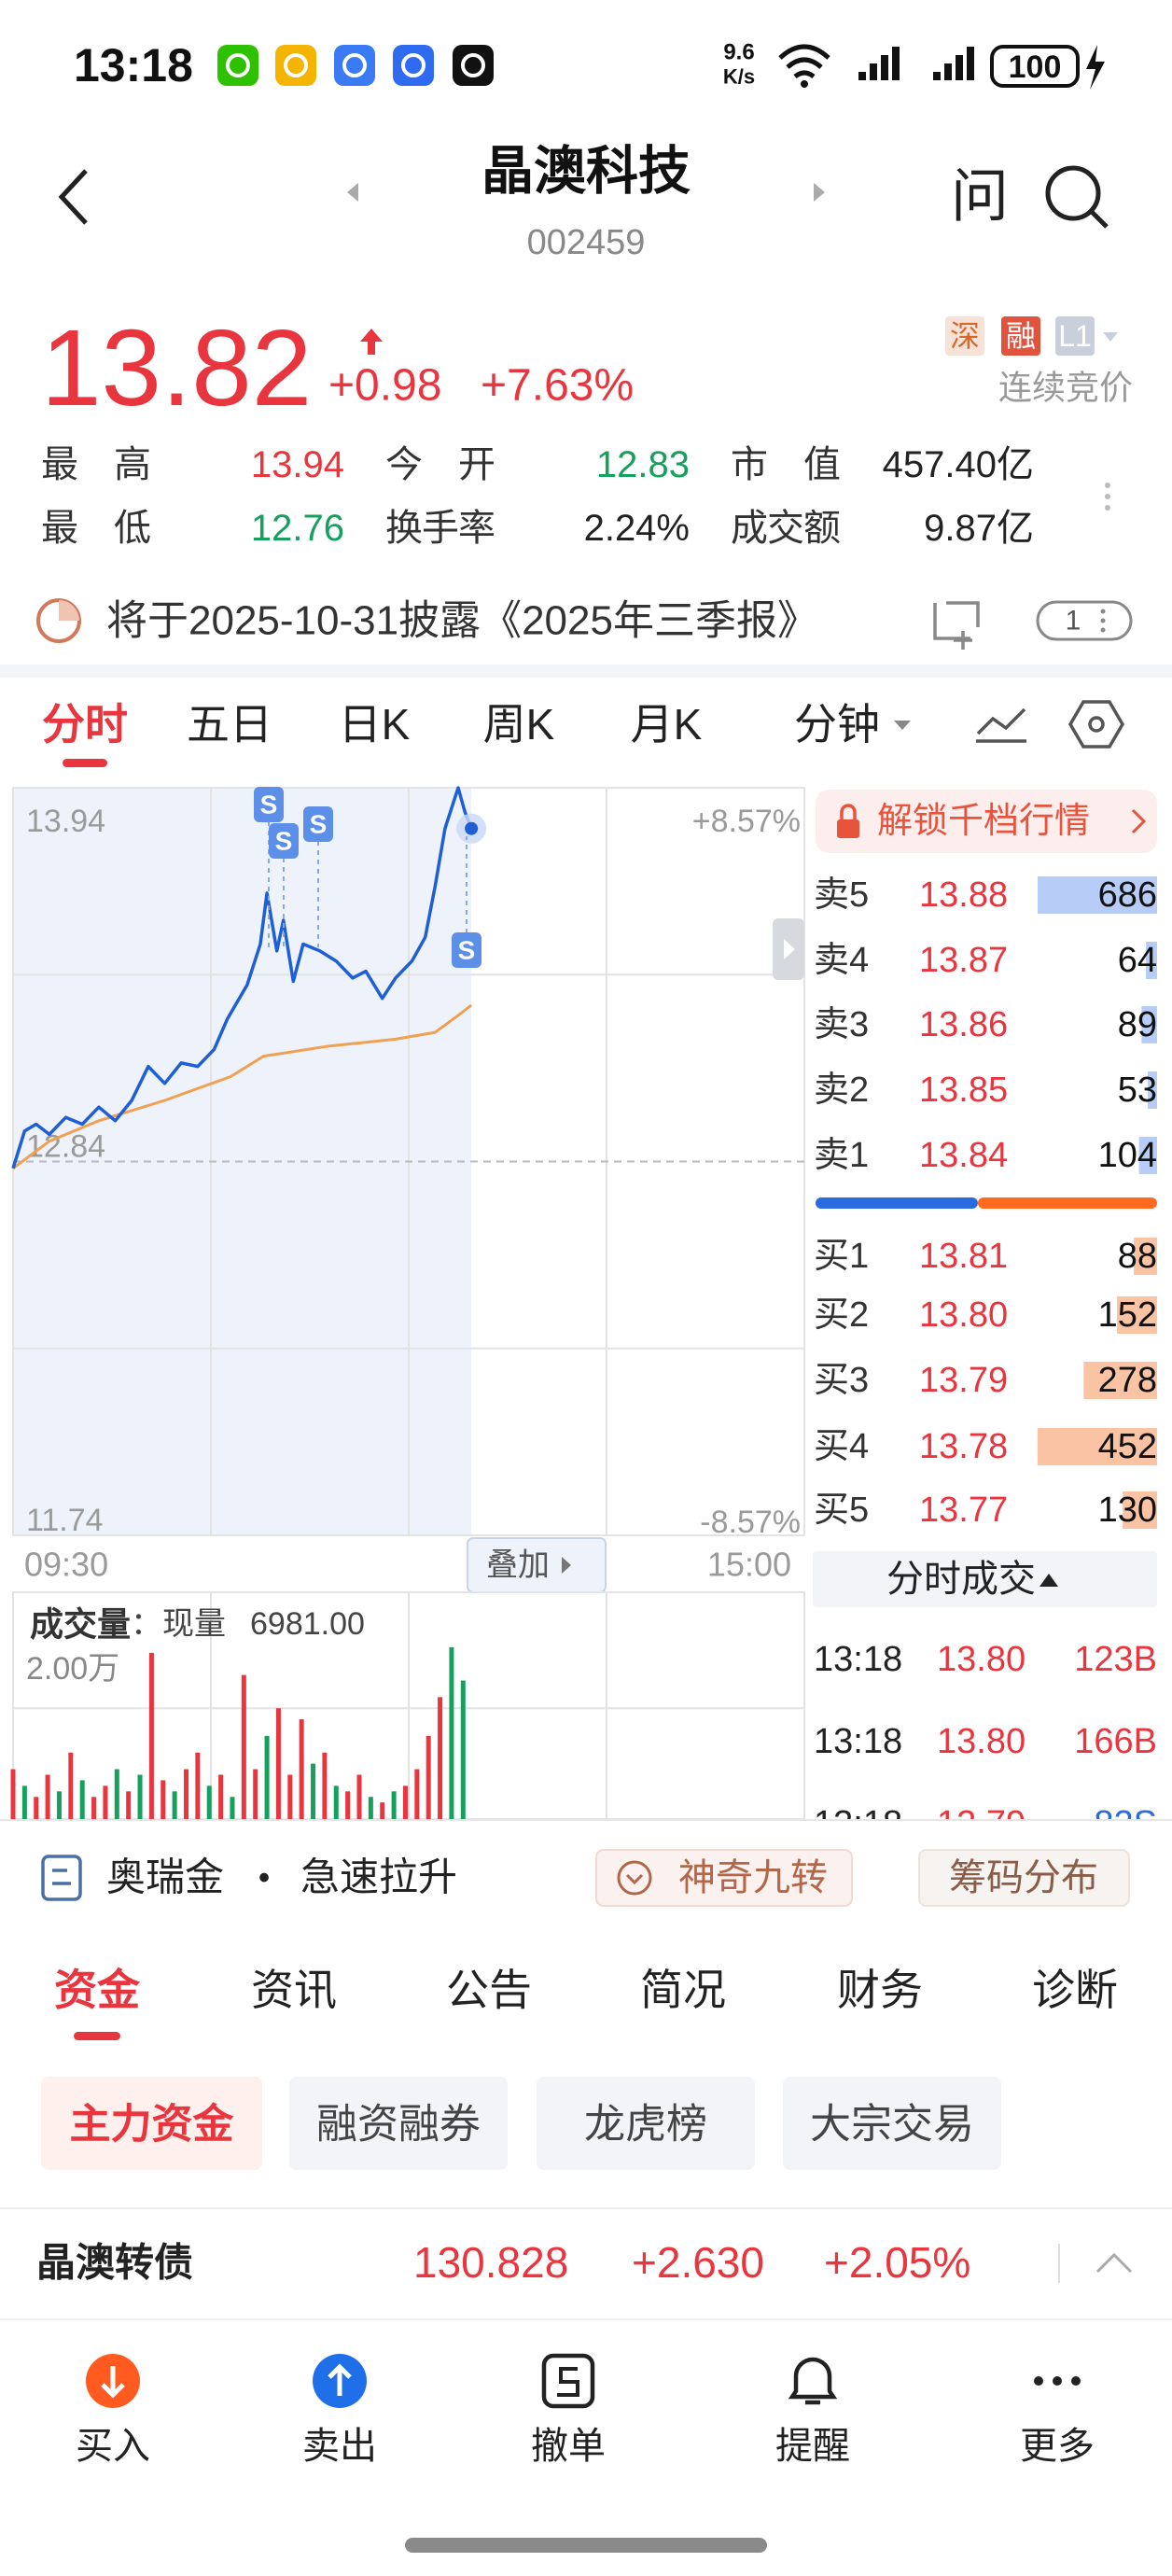  Describe the element at coordinates (981, 1741) in the screenshot. I see `trade-price: 13.80` at that location.